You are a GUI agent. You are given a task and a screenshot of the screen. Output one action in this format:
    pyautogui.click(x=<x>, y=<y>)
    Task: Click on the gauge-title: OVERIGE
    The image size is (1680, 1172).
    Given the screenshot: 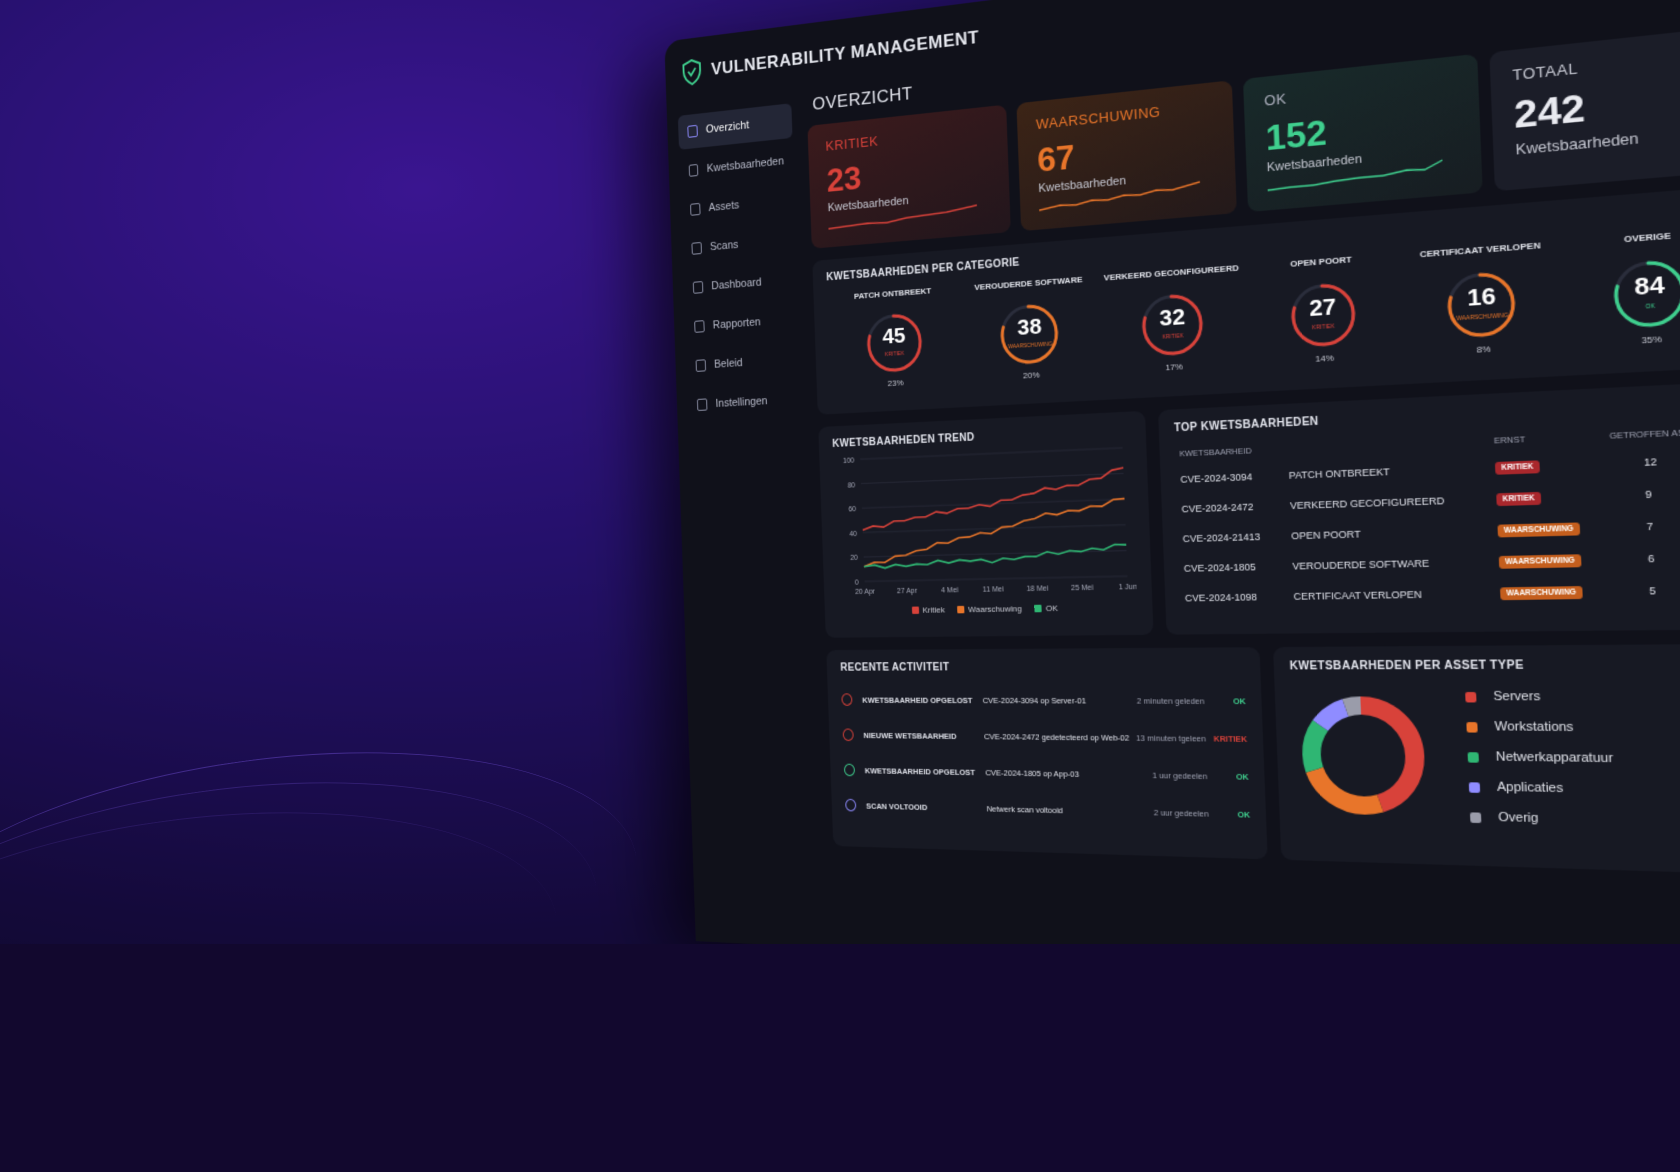 What is the action you would take?
    pyautogui.click(x=1648, y=245)
    